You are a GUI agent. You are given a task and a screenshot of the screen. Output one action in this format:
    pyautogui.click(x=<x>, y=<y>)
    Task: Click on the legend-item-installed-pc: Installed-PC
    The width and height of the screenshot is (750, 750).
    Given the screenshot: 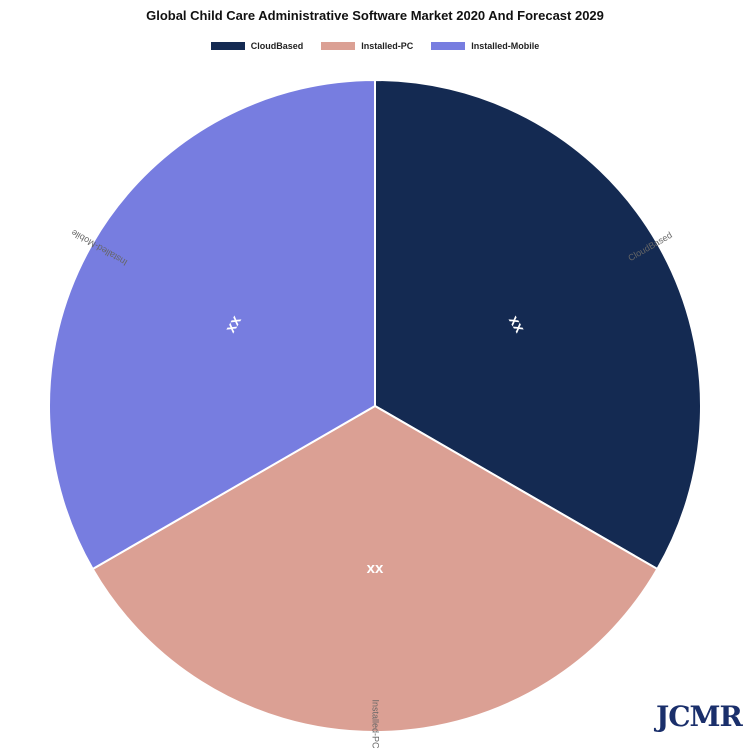 What is the action you would take?
    pyautogui.click(x=367, y=46)
    